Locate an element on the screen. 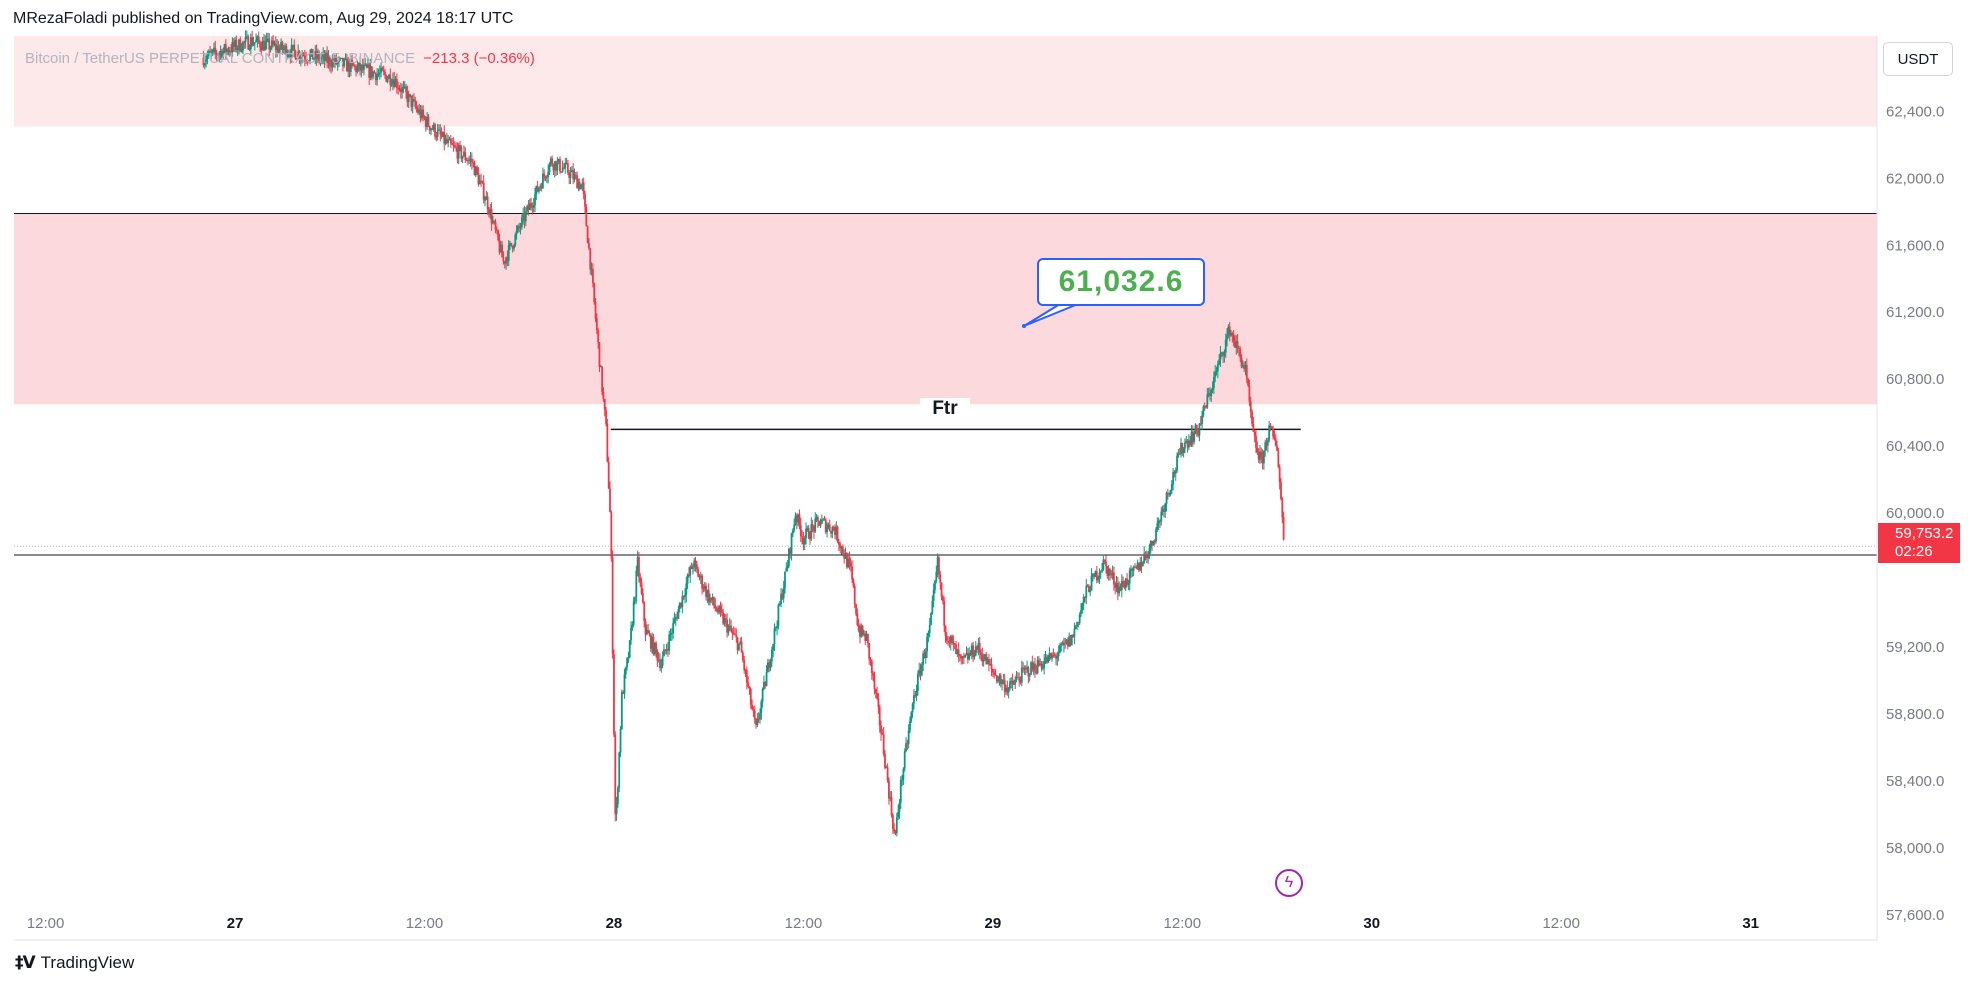 Image resolution: width=1980 pixels, height=989 pixels. time-tick-label: 28 is located at coordinates (614, 923).